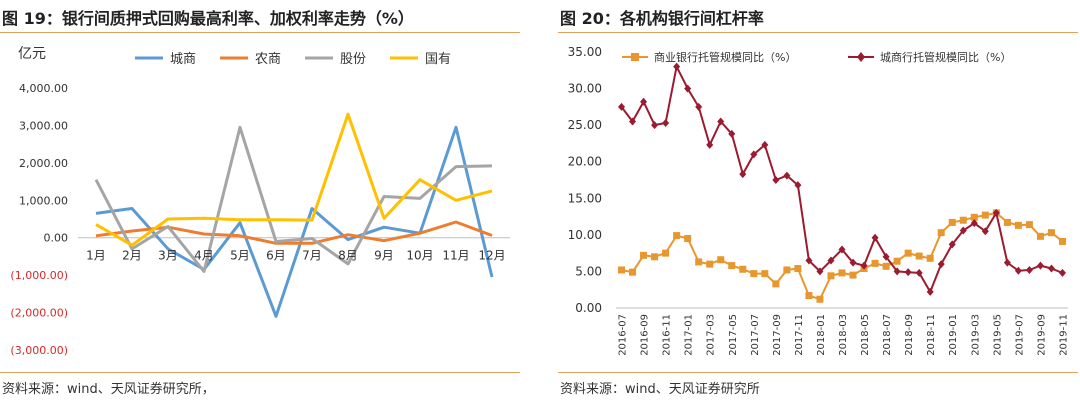 The image size is (1080, 405). I want to click on x-tick-label: 12月, so click(491, 256).